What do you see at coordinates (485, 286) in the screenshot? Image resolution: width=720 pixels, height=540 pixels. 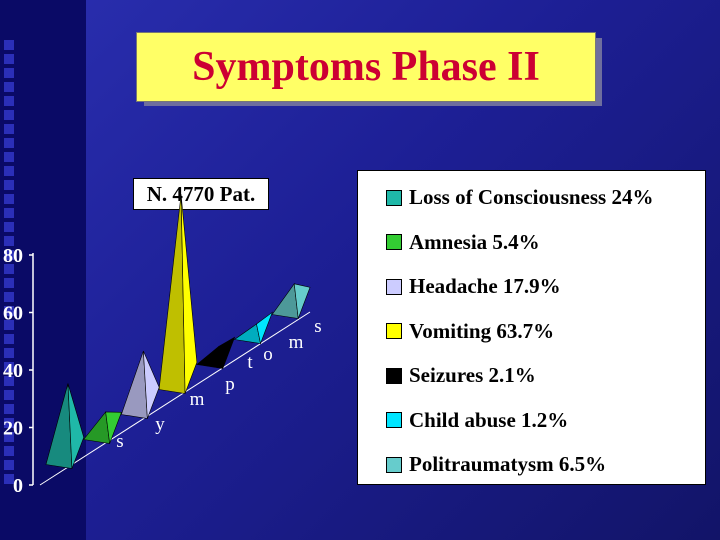 I see `legend-label: Headache 17.9%` at bounding box center [485, 286].